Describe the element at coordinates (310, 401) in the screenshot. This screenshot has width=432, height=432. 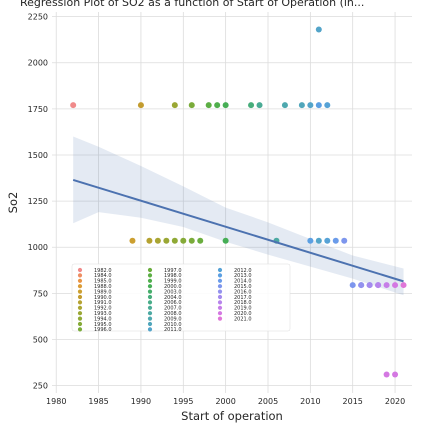
I see `x-tick-label: 2010` at that location.